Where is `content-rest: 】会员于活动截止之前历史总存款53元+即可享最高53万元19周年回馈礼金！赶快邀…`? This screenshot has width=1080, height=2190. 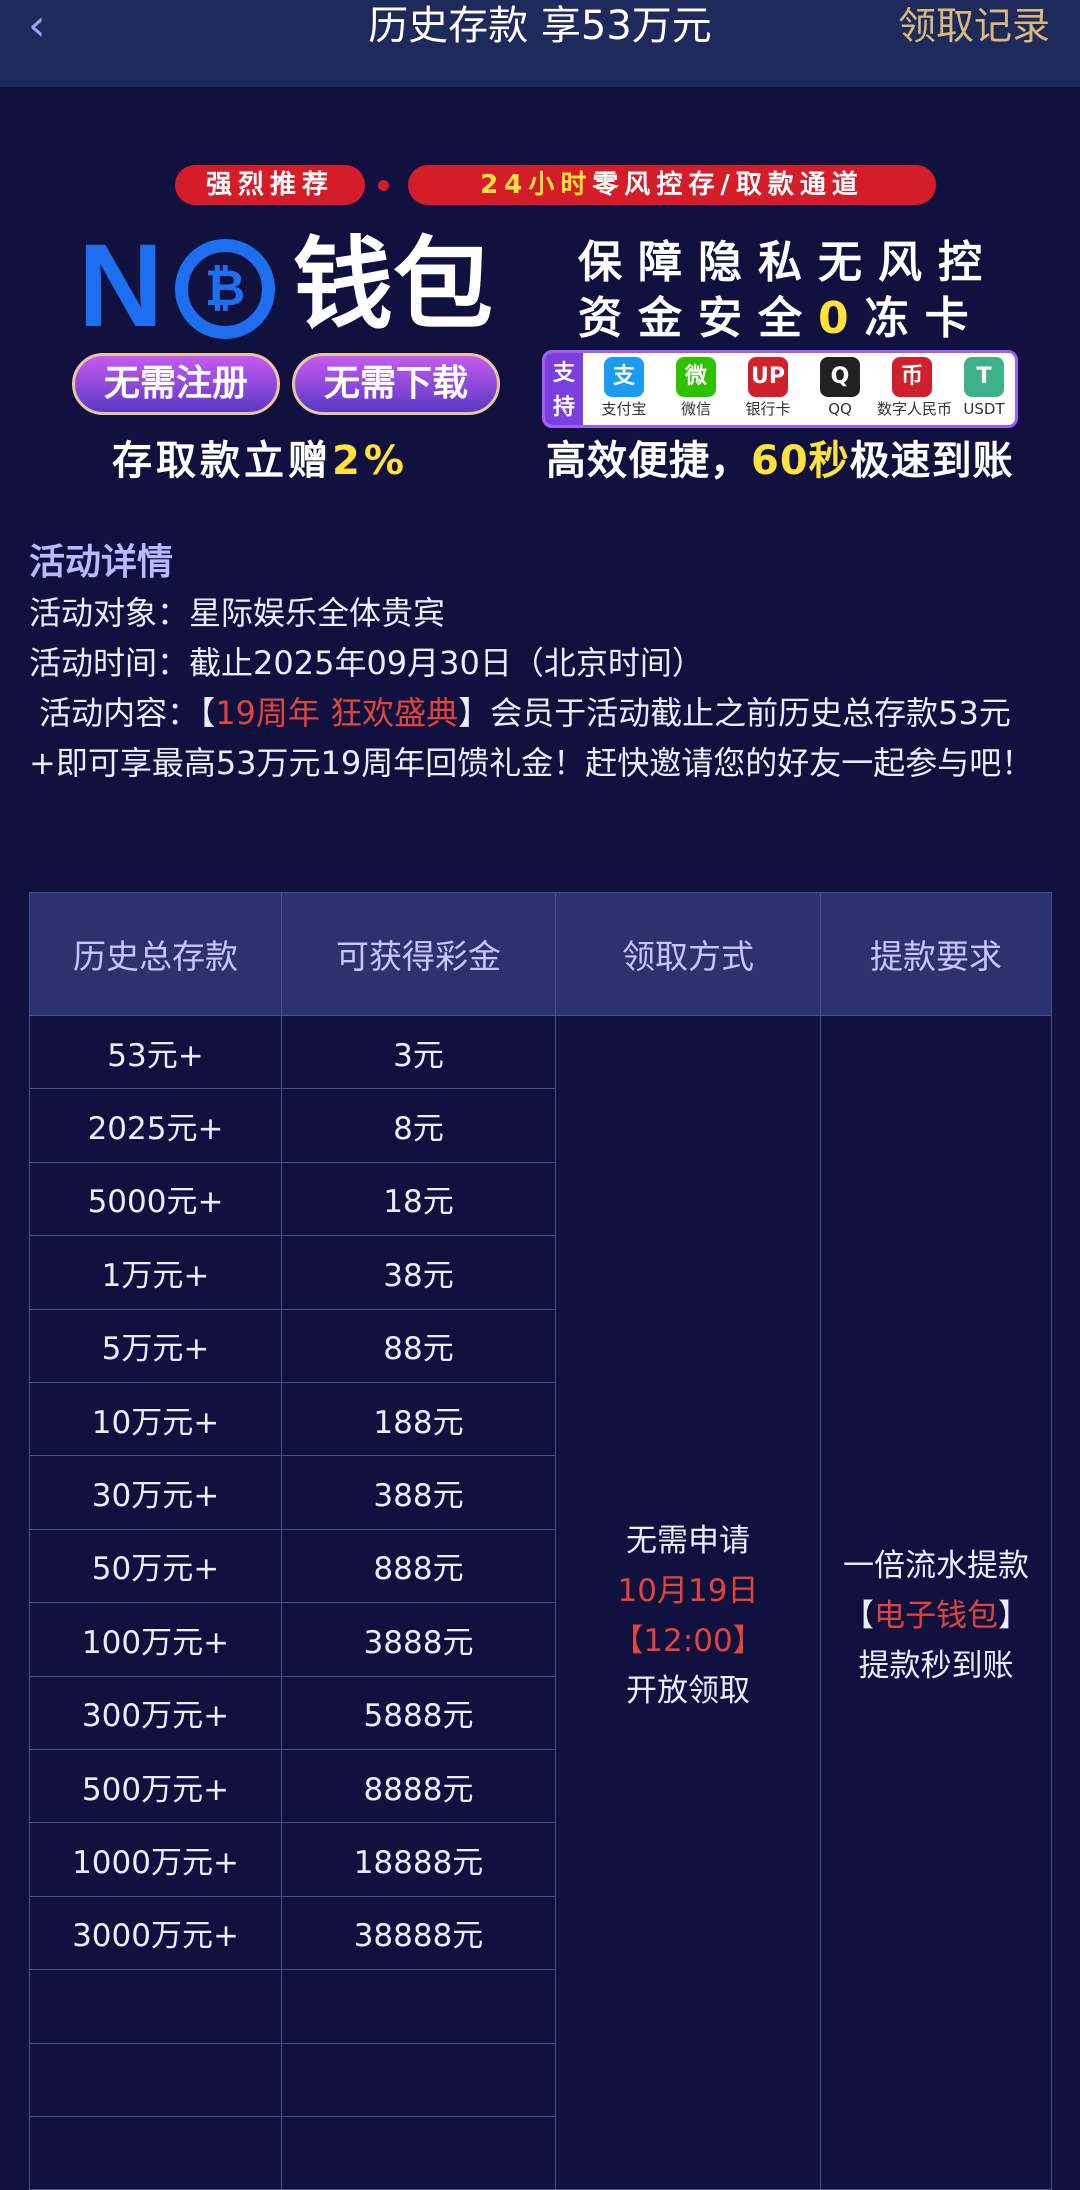
content-rest: 】会员于活动截止之前历史总存款53元+即可享最高53万元19周年回馈礼金！赶快邀… is located at coordinates (531, 738).